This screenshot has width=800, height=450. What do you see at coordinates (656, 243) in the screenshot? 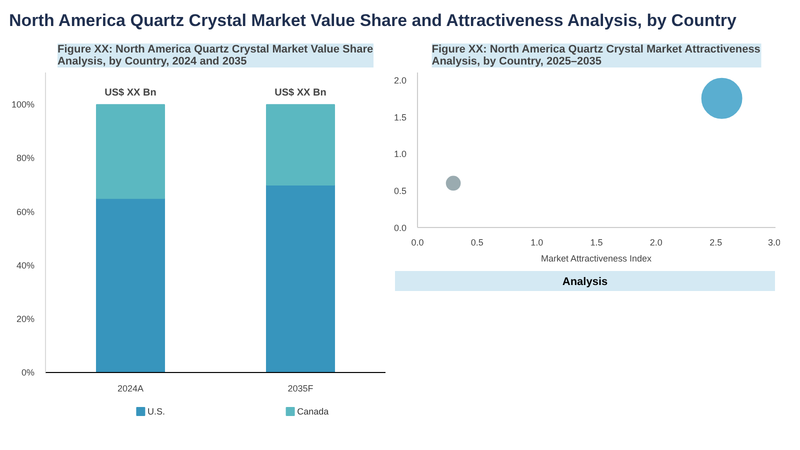
I see `x-tick-label: 2.0` at bounding box center [656, 243].